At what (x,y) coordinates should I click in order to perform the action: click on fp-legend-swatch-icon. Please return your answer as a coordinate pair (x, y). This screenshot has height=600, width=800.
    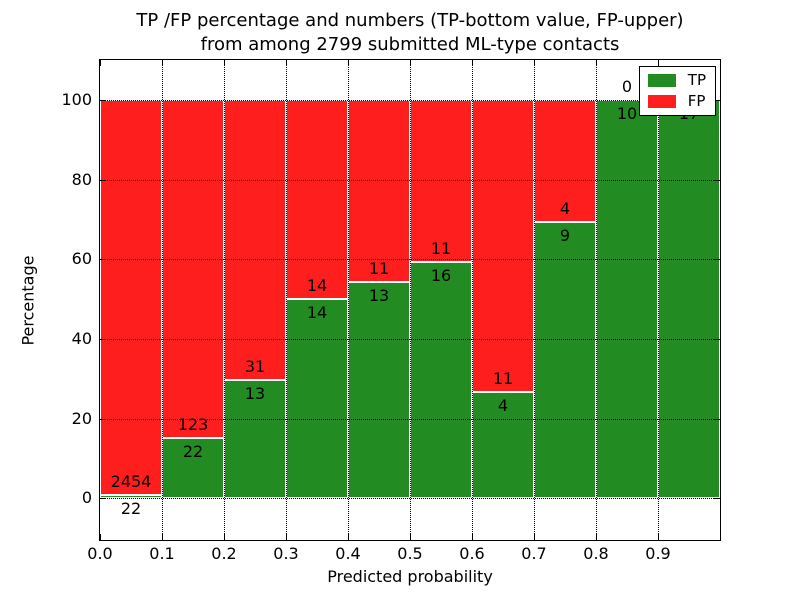
    Looking at the image, I should click on (661, 101).